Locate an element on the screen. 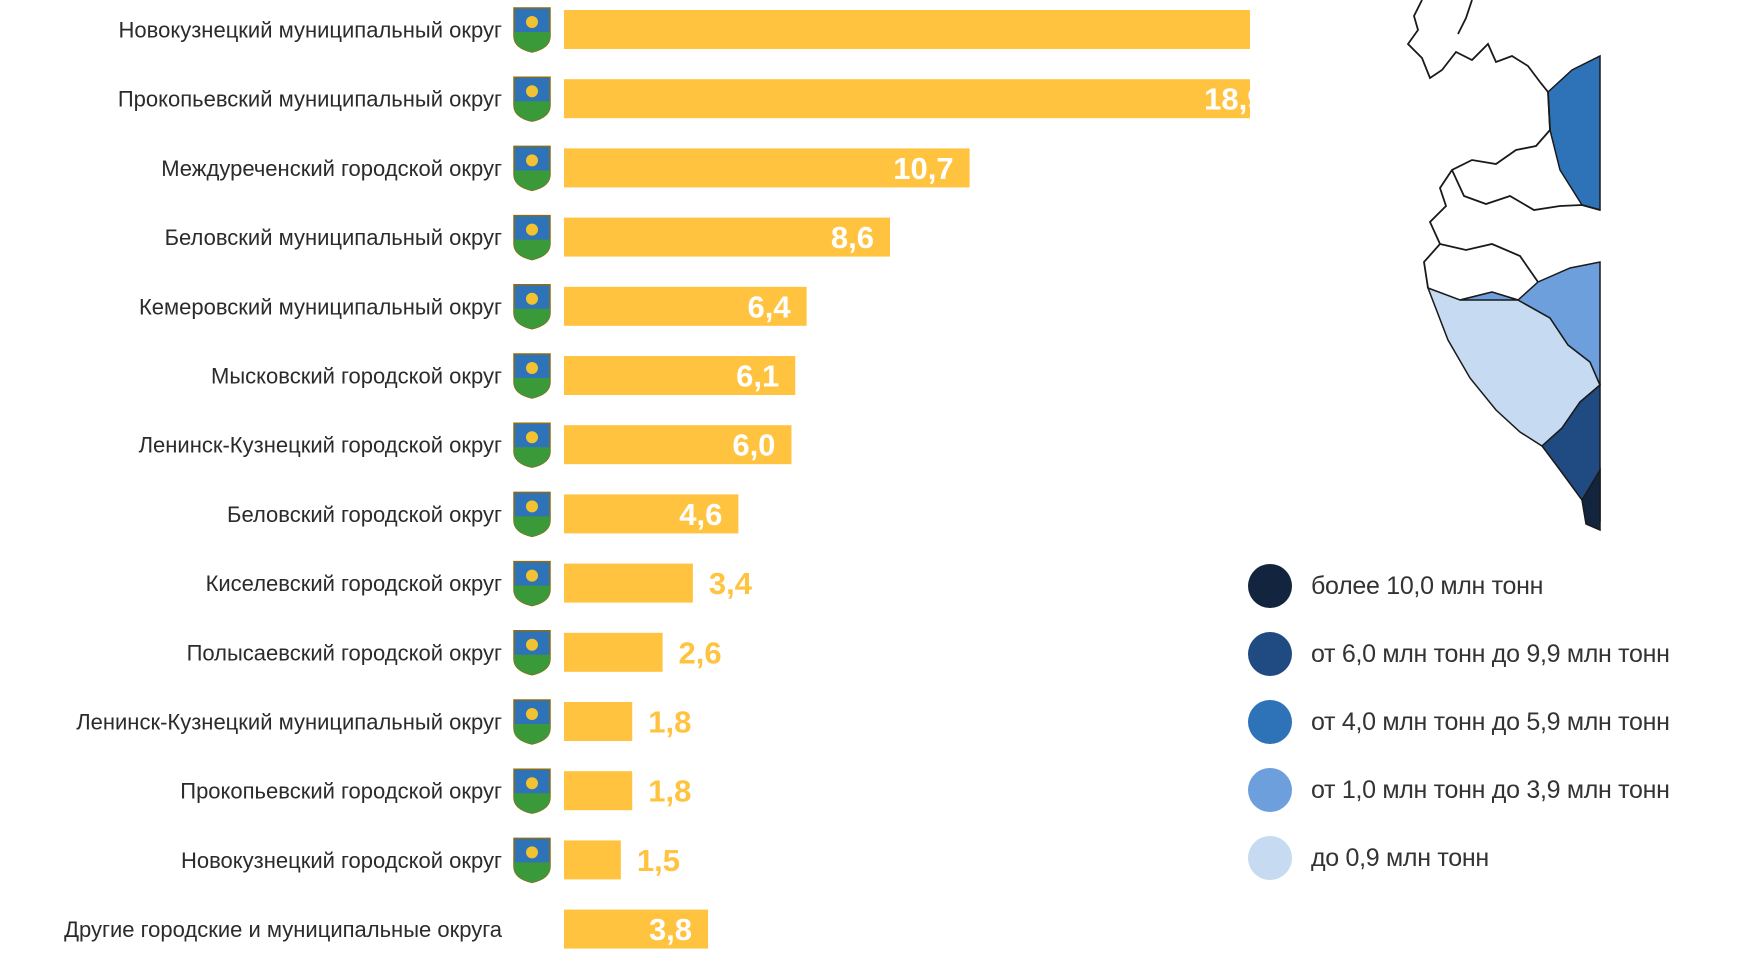 The image size is (1744, 957). map-region-darkest is located at coordinates (1591, 499).